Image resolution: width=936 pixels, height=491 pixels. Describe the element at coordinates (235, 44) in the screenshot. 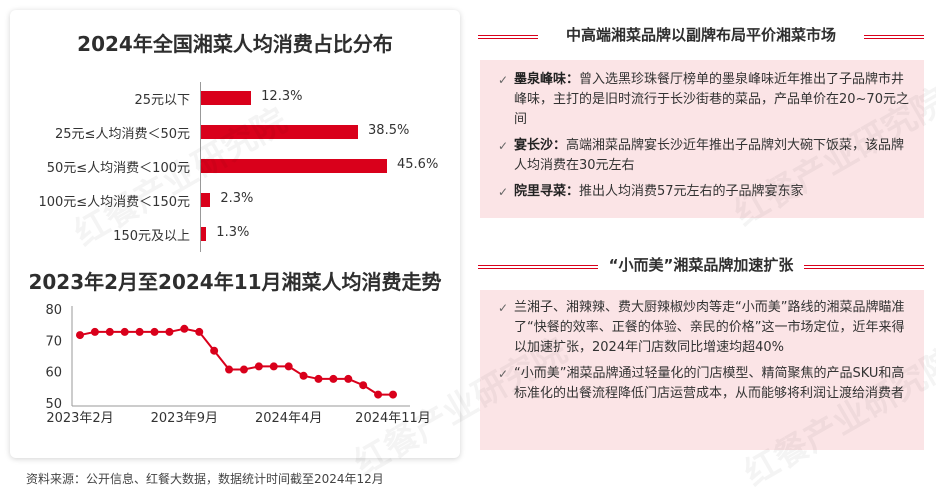

I see `bar-chart-title: 2024年全国湘菜人均消费占比分布` at that location.